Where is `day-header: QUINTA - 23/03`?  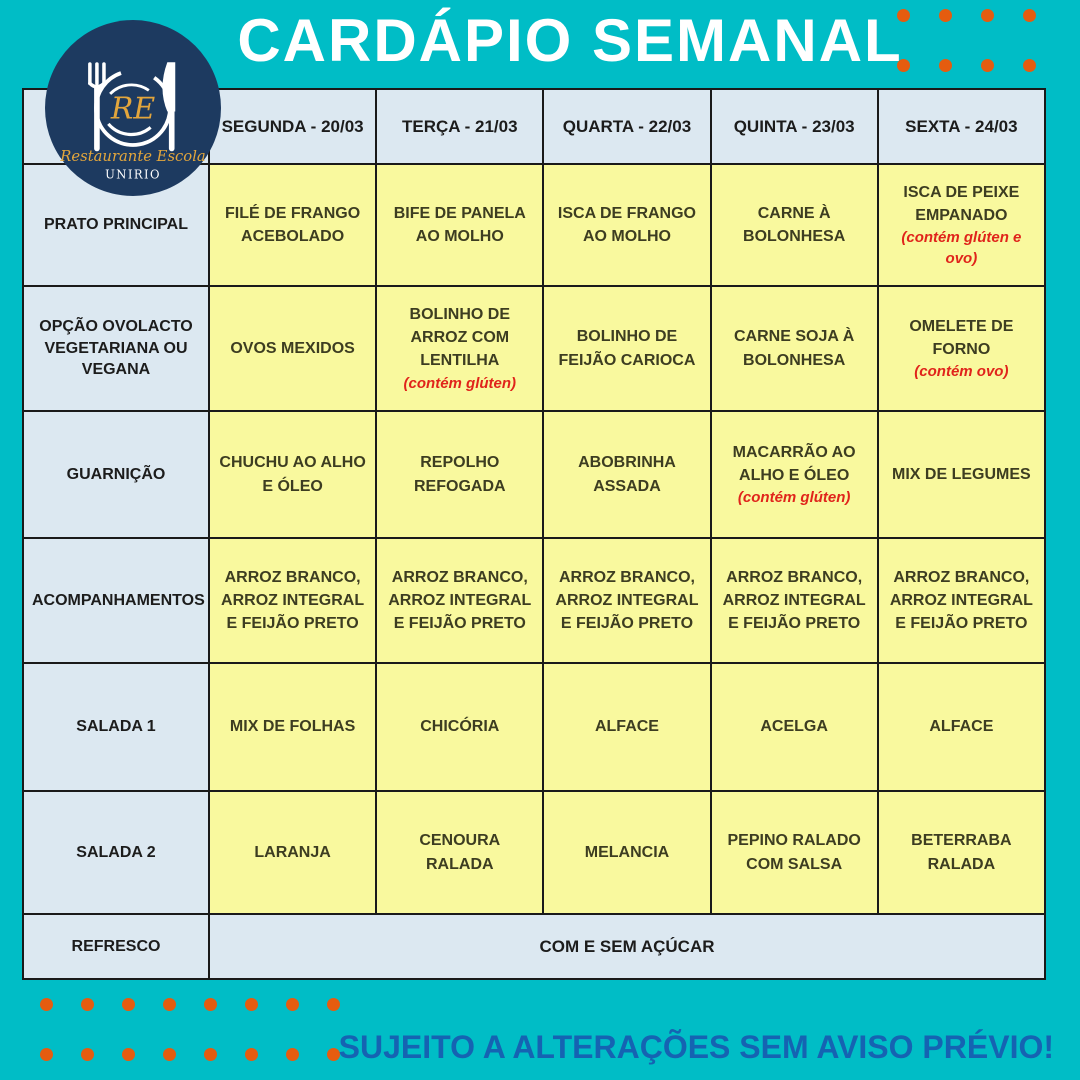
day-header: QUINTA - 23/03 is located at coordinates (794, 126).